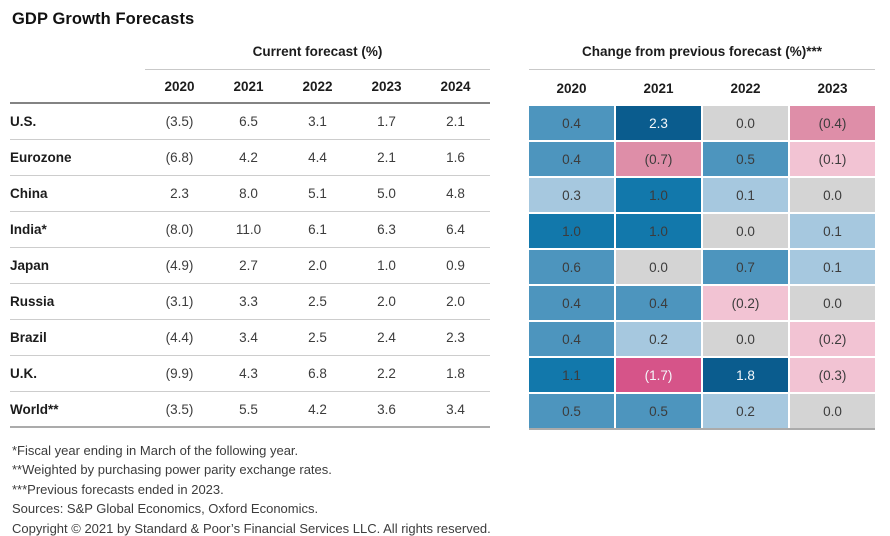 The height and width of the screenshot is (536, 890). I want to click on change-cell: 1.1, so click(571, 375).